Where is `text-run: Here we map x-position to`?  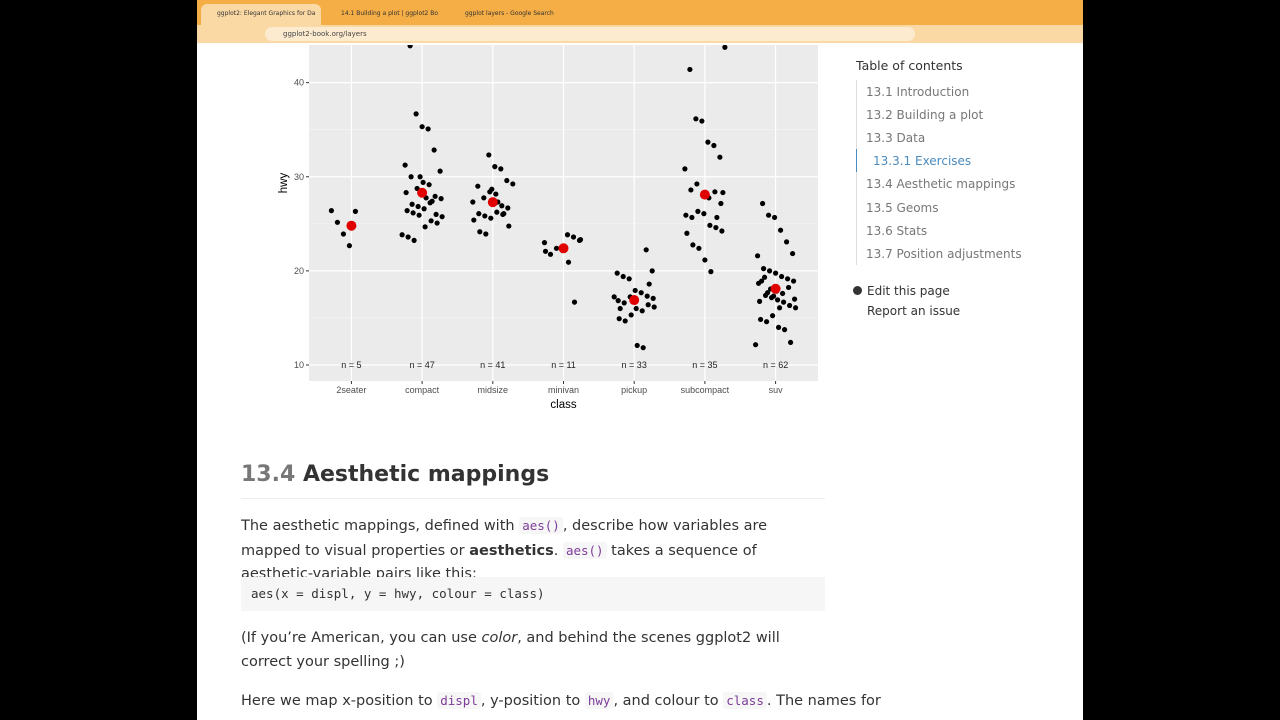 text-run: Here we map x-position to is located at coordinates (339, 701).